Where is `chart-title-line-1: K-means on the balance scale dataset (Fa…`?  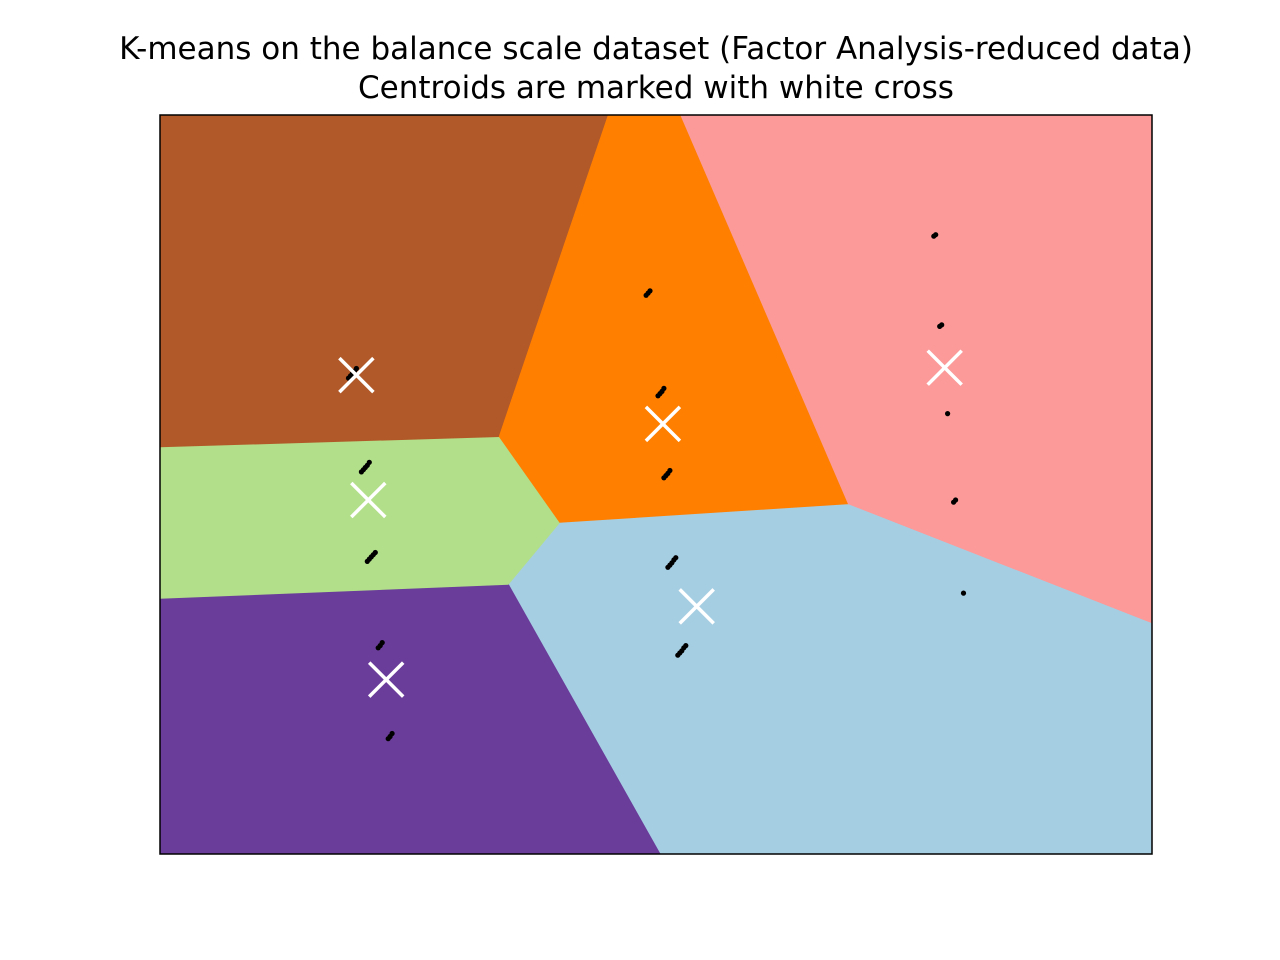
chart-title-line-1: K-means on the balance scale dataset (Fa… is located at coordinates (656, 49).